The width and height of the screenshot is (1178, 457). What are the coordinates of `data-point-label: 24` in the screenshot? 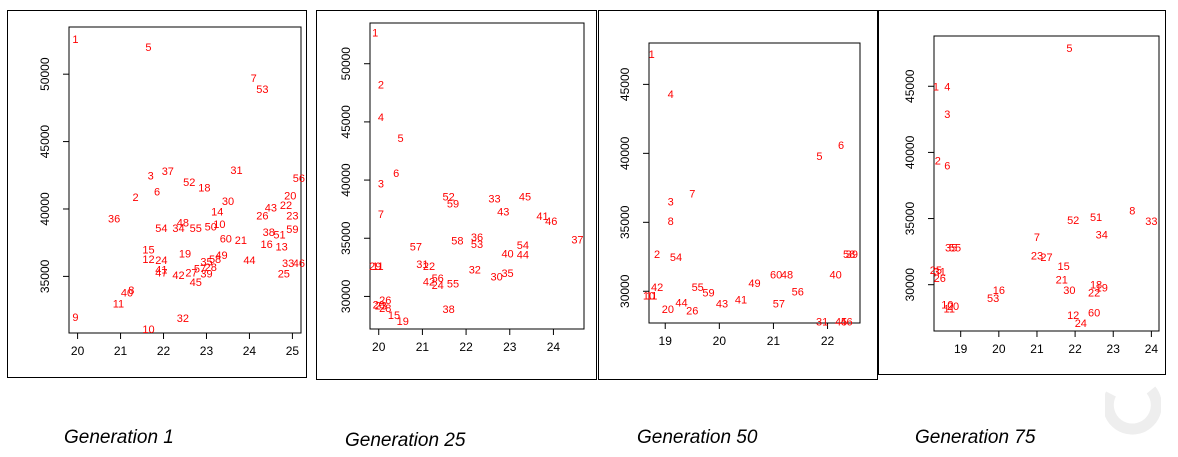 It's located at (438, 286).